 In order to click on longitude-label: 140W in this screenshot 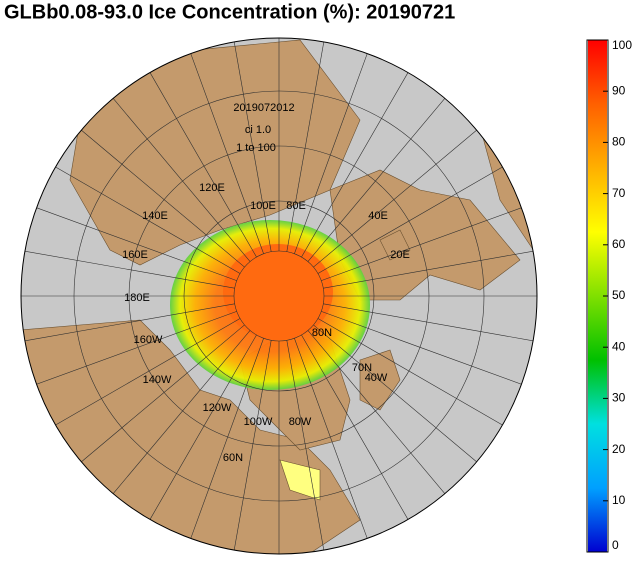, I will do `click(157, 380)`.